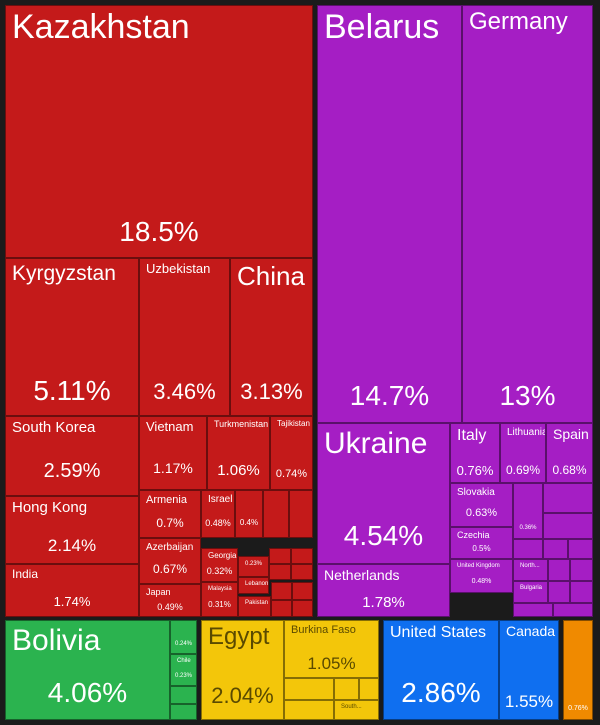 The height and width of the screenshot is (725, 600). I want to click on tile-value: 0.5%, so click(481, 548).